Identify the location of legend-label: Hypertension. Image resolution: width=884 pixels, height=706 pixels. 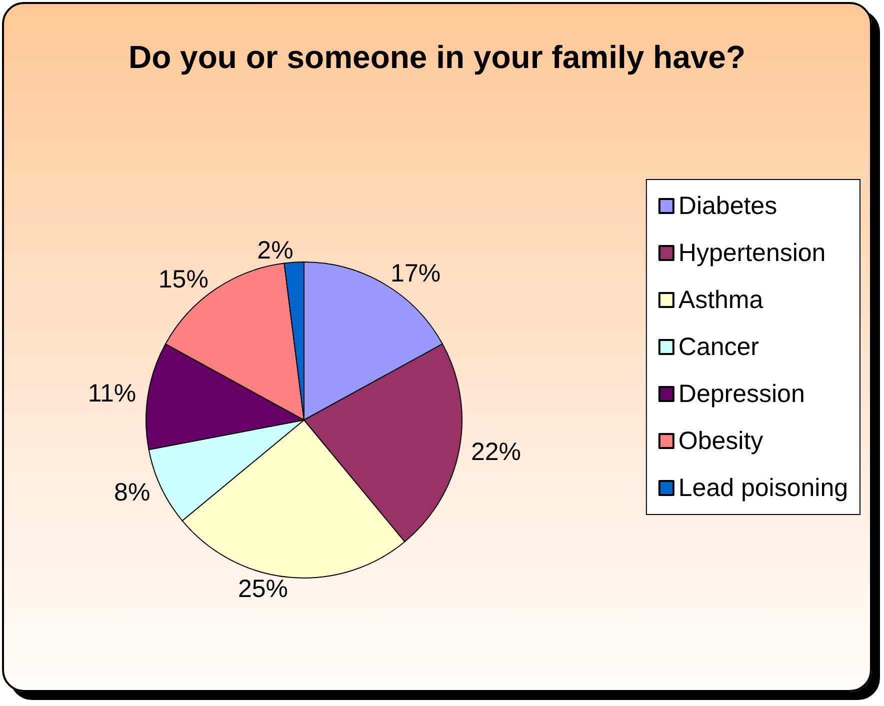
(752, 253).